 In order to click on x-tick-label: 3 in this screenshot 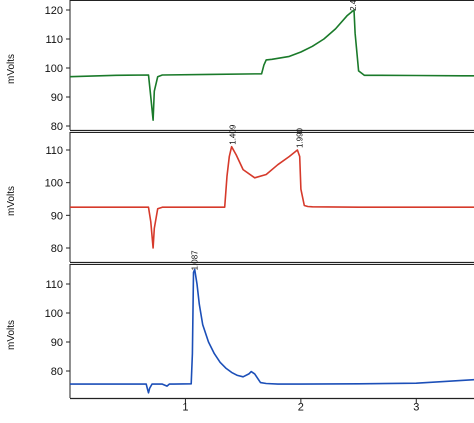, I will do `click(416, 408)`.